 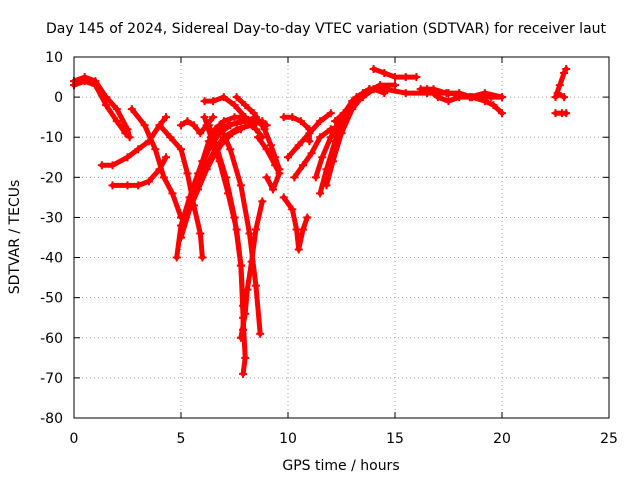 I want to click on y-tick-label: -70, so click(x=51, y=379).